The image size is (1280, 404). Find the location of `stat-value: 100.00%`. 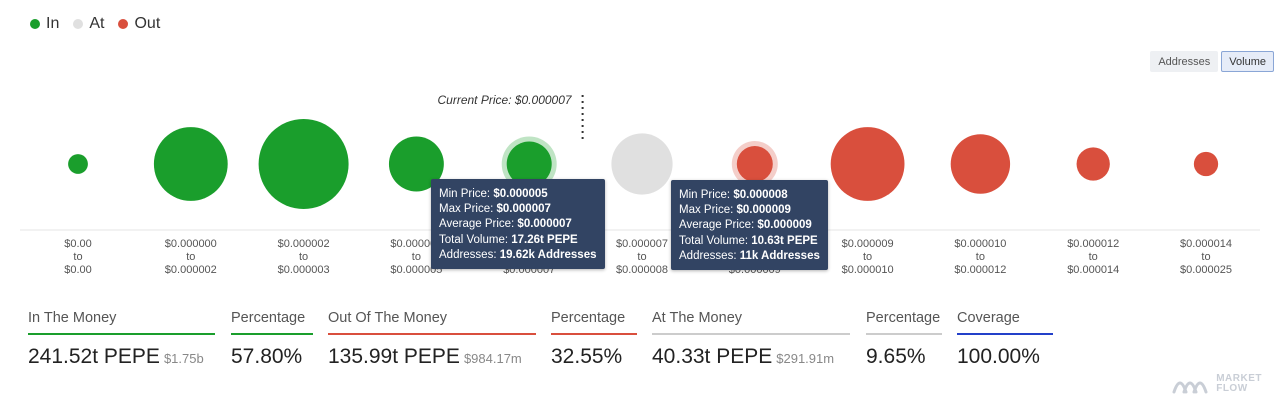

stat-value: 100.00% is located at coordinates (1005, 357).